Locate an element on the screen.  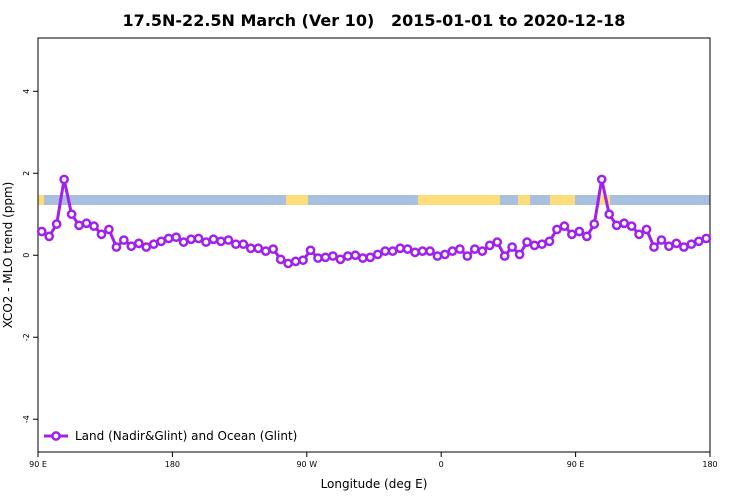
x-tick-label: 90 W is located at coordinates (306, 464).